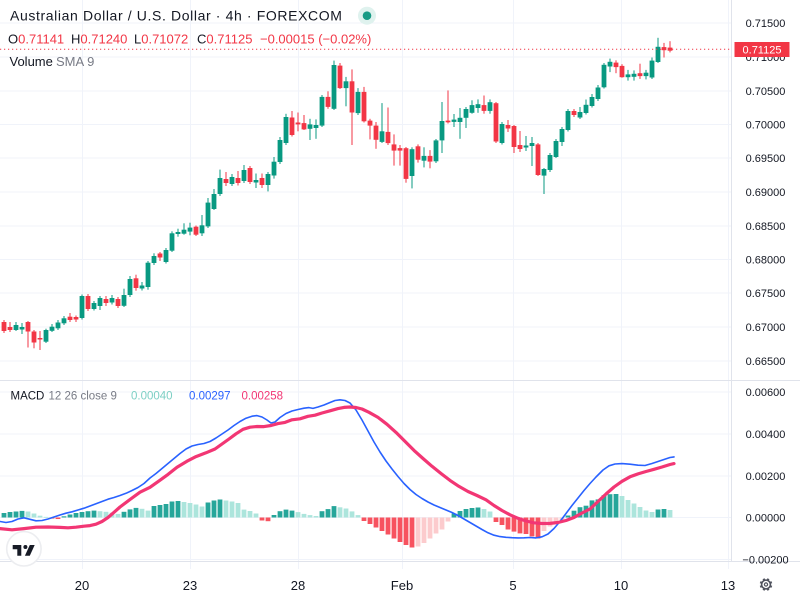  What do you see at coordinates (161, 39) in the screenshot?
I see `svg-text: L0.71072` at bounding box center [161, 39].